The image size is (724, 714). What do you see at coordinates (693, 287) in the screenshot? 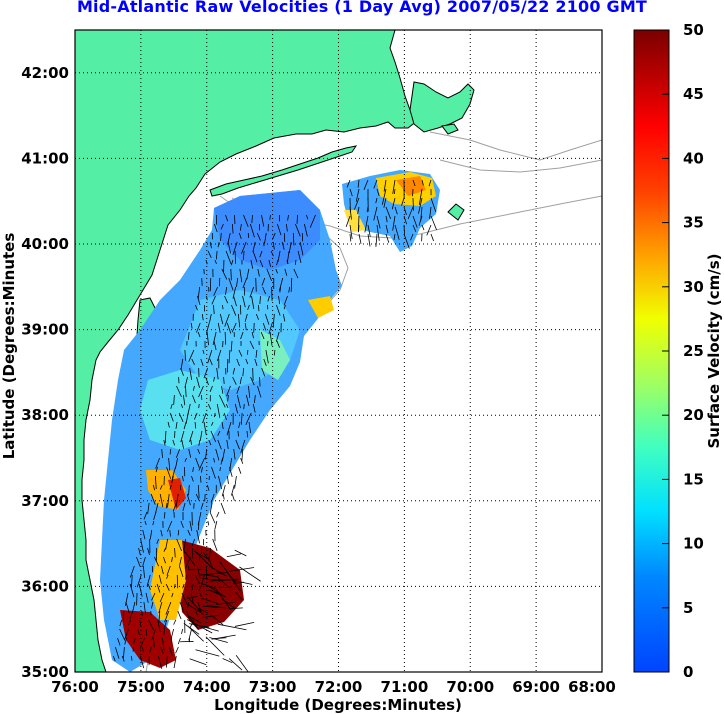
I see `colorbar-tick-label: 30` at bounding box center [693, 287].